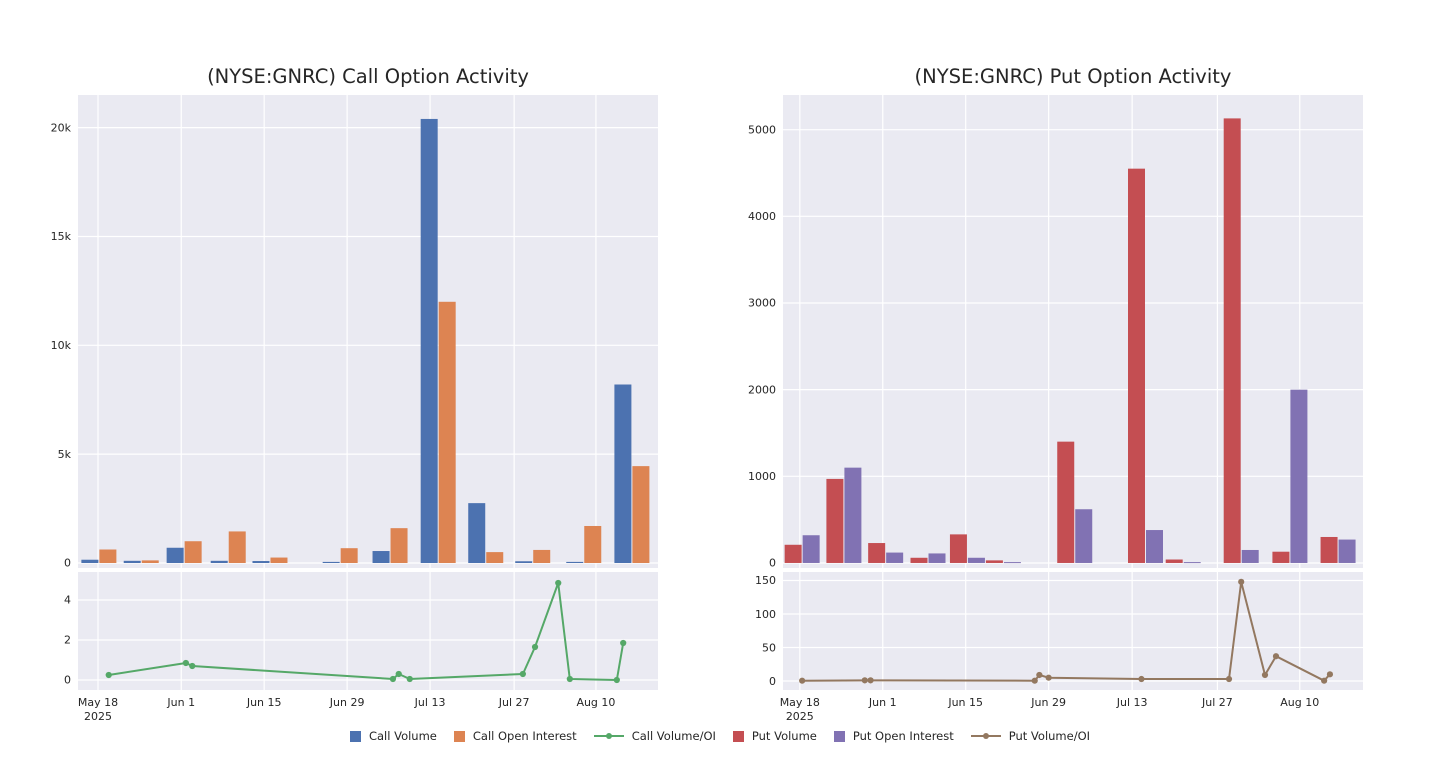 The image size is (1440, 768). Describe the element at coordinates (524, 736) in the screenshot. I see `legend-label: Call Open Interest` at that location.